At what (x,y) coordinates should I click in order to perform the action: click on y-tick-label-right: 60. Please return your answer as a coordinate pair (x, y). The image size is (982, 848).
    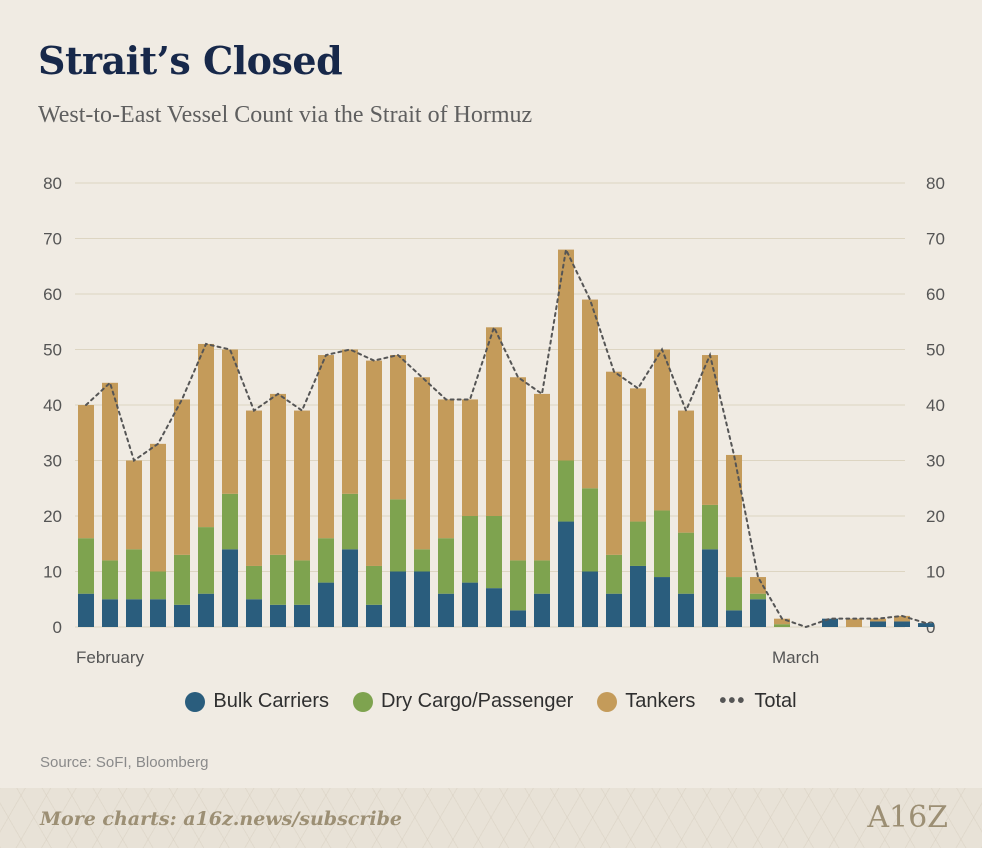
    Looking at the image, I should click on (935, 294).